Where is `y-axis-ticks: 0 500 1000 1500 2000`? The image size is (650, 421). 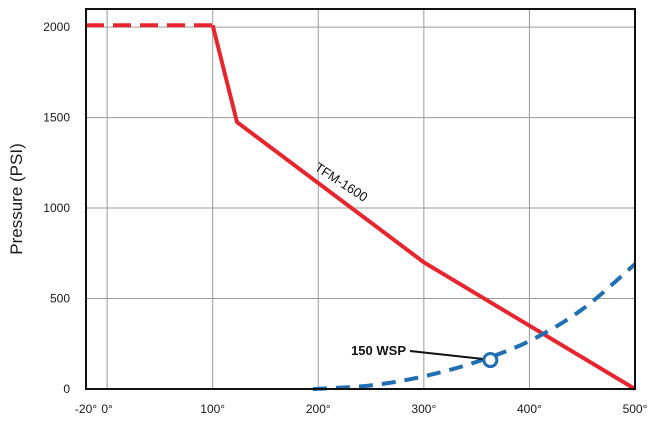 y-axis-ticks: 0 500 1000 1500 2000 is located at coordinates (56, 208).